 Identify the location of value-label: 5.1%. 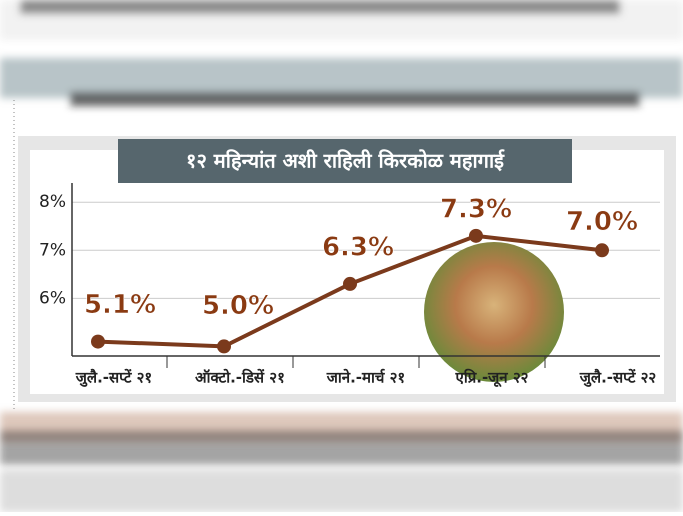
(120, 305).